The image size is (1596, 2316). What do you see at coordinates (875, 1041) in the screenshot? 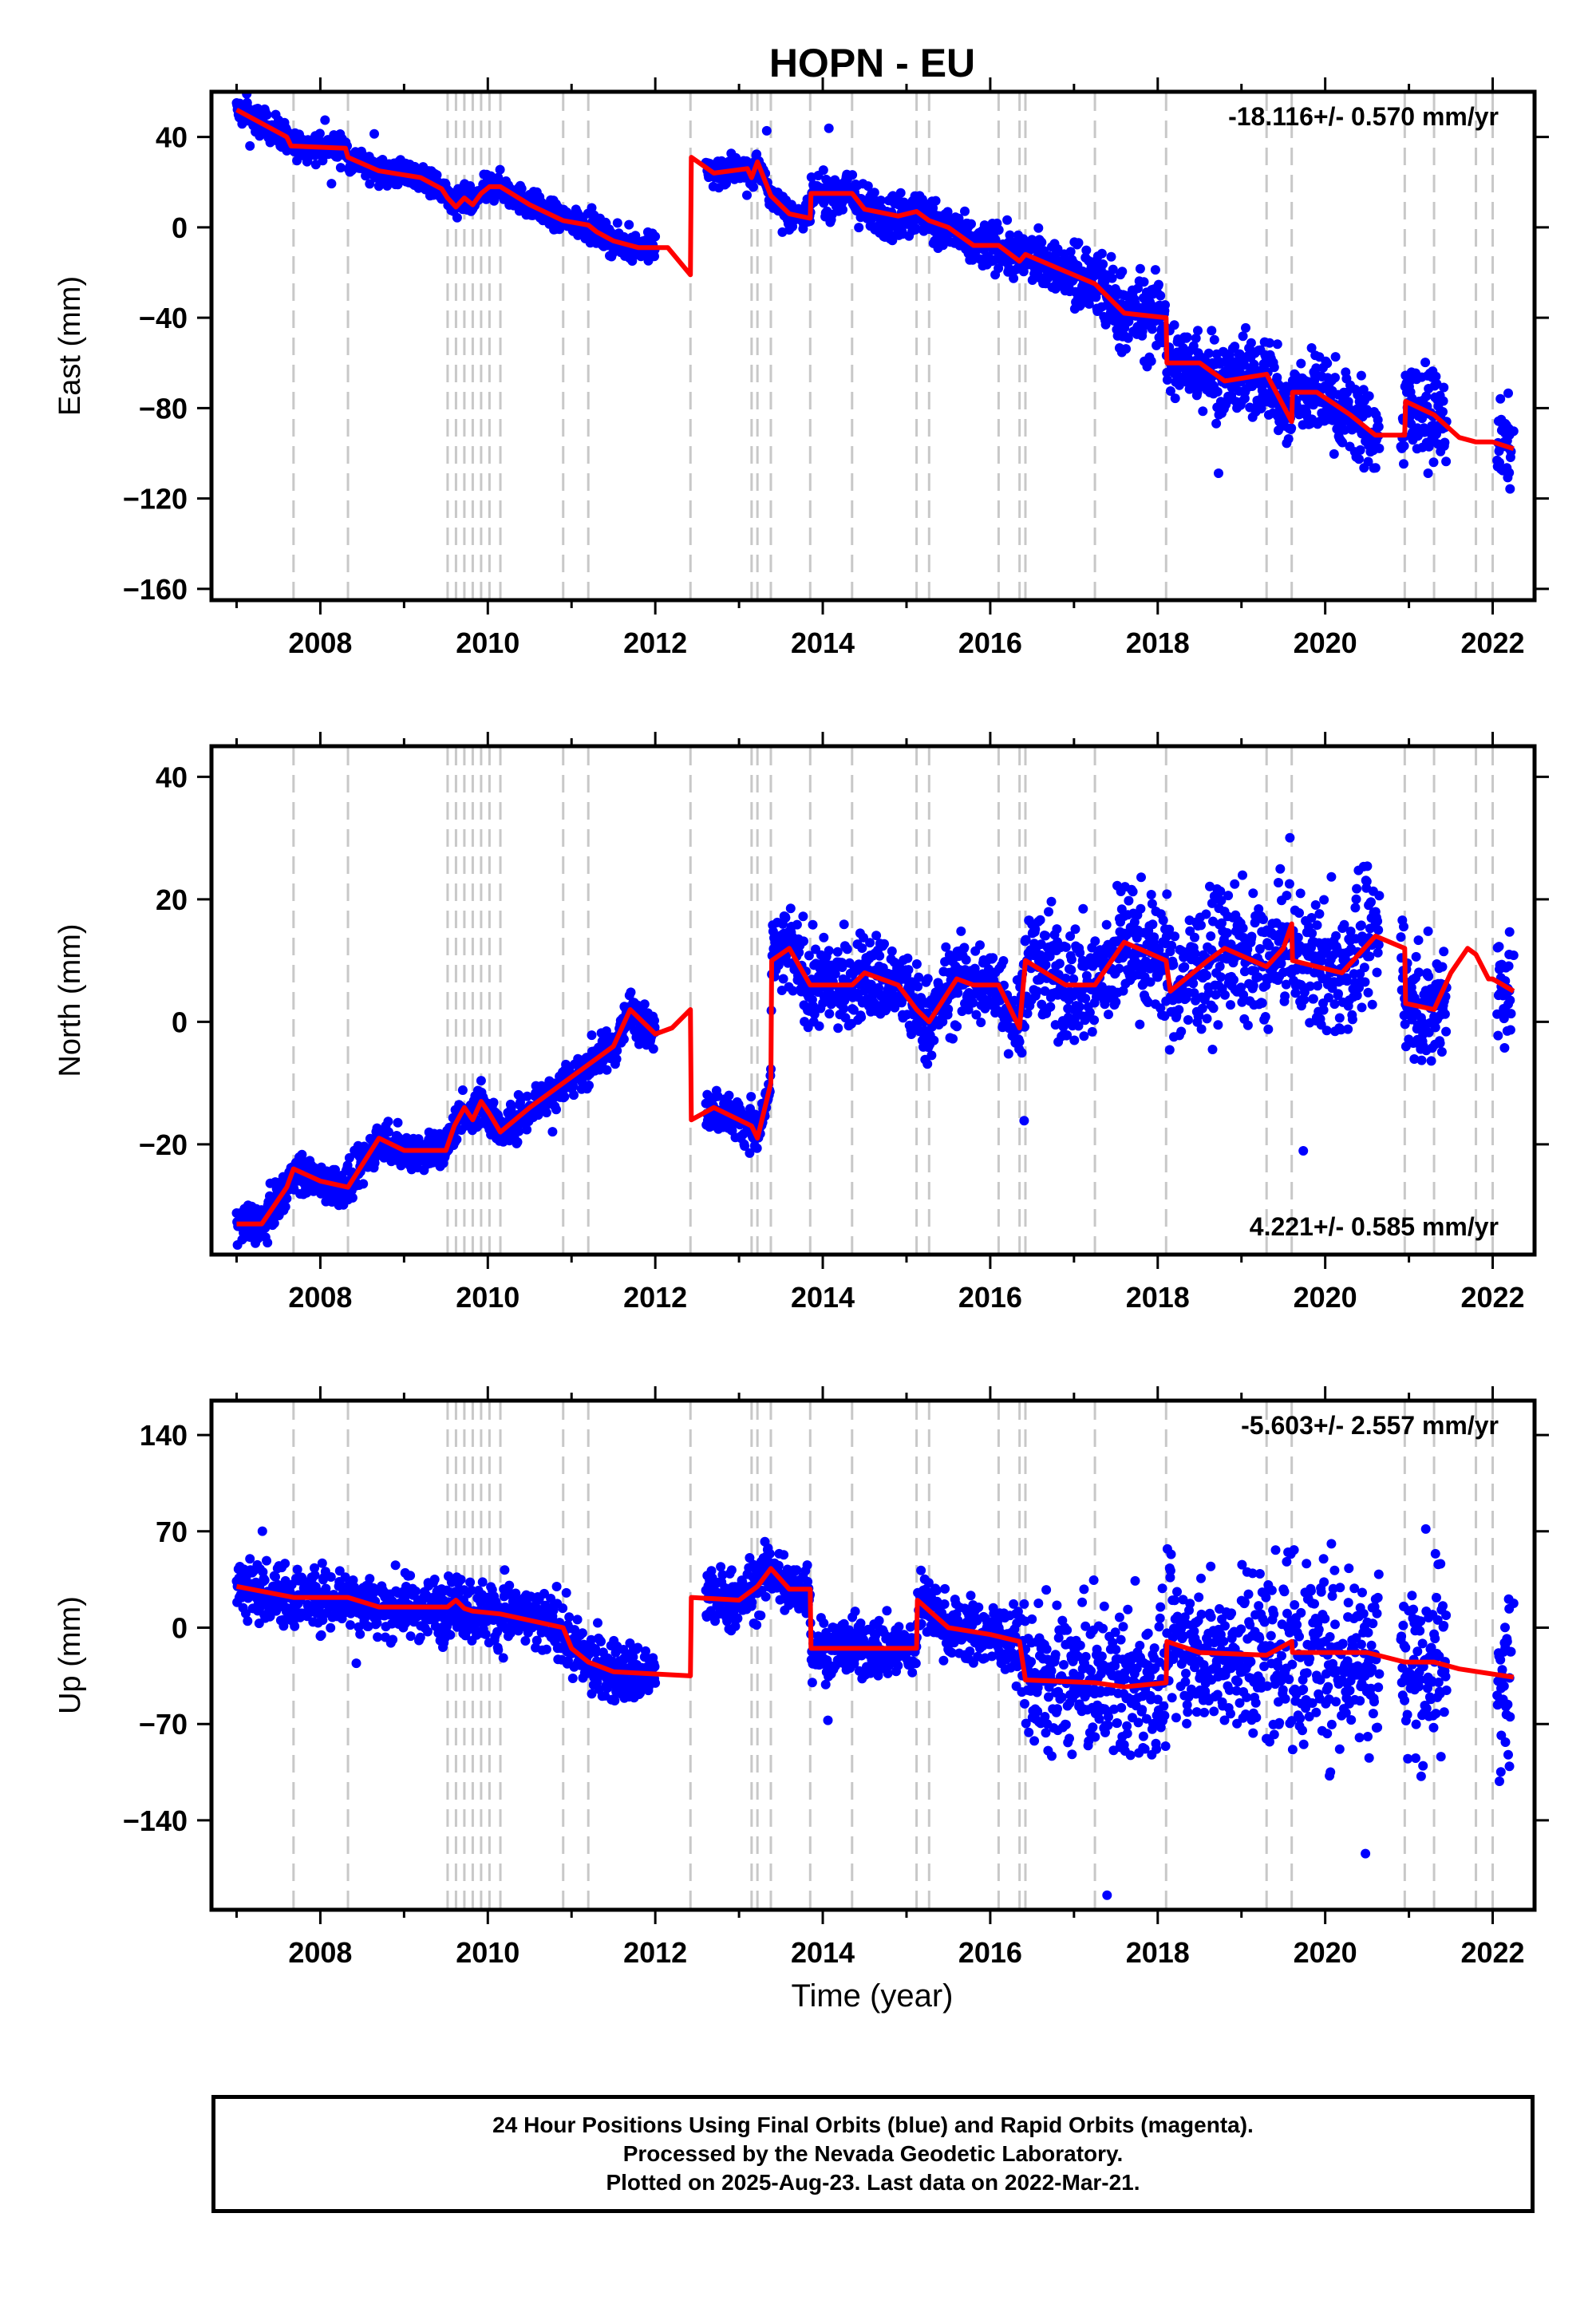
I see `north-points` at bounding box center [875, 1041].